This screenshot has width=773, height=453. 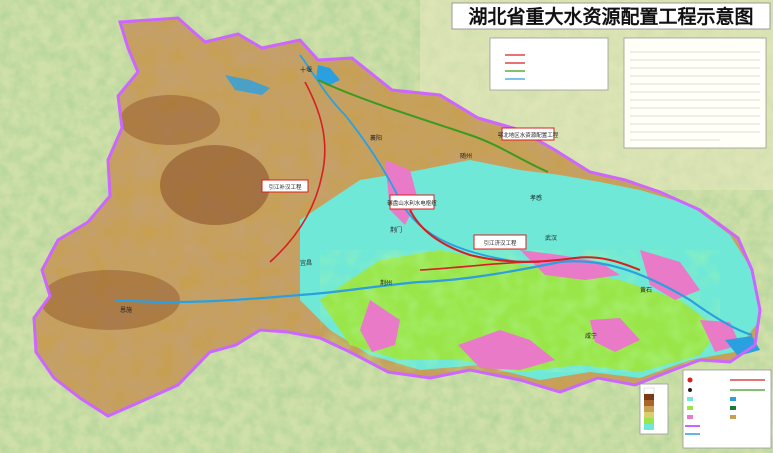 I want to click on project-label-3: 碾盘山水利水电枢纽, so click(x=412, y=202).